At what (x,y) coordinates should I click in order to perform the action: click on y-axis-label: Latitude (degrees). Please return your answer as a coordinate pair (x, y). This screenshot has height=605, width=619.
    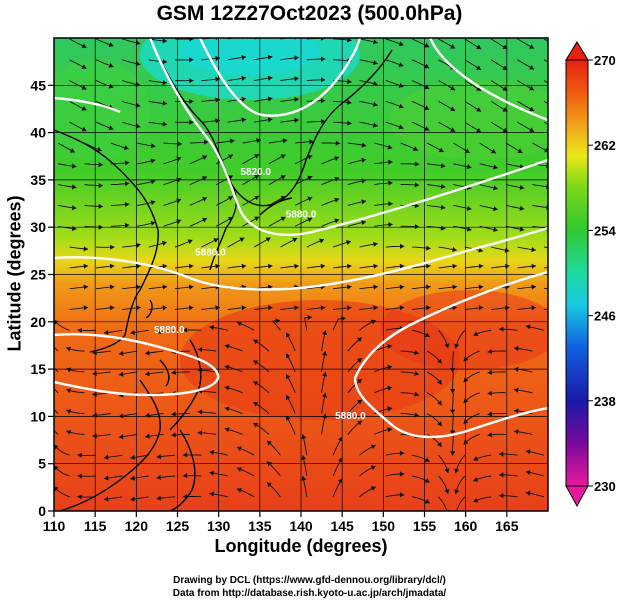
    Looking at the image, I should click on (14, 273).